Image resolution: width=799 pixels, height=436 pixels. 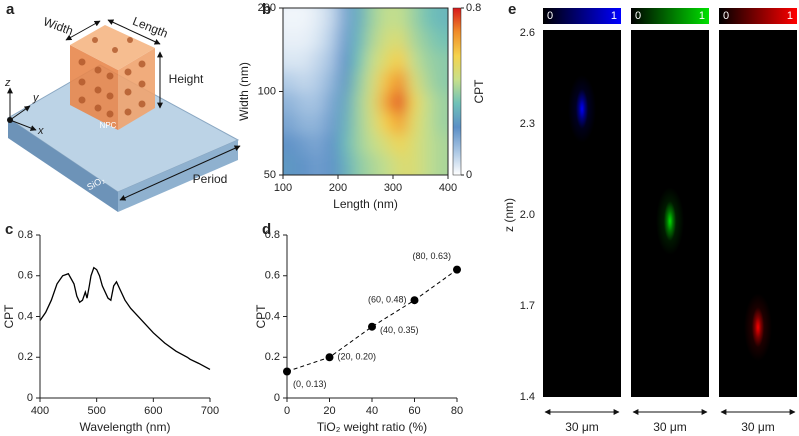 What do you see at coordinates (527, 306) in the screenshot?
I see `y-tick-label: 1.7` at bounding box center [527, 306].